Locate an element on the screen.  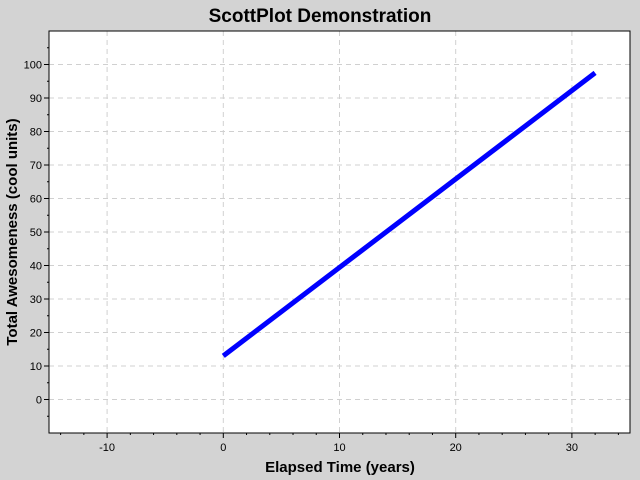
y-tick-label: 80 is located at coordinates (36, 133).